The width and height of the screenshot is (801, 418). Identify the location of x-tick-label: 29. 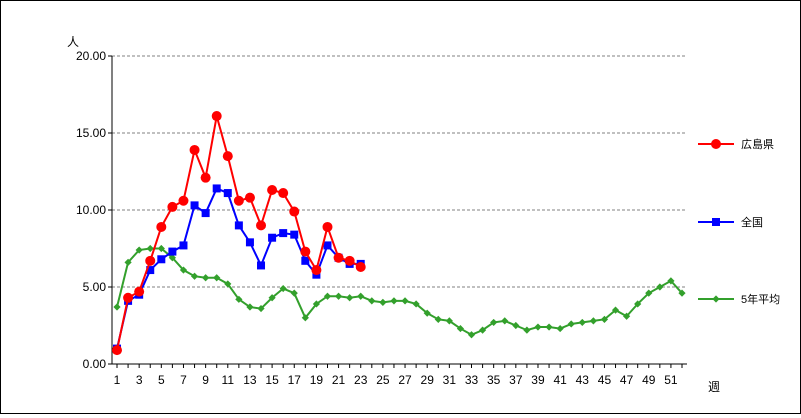
(428, 380).